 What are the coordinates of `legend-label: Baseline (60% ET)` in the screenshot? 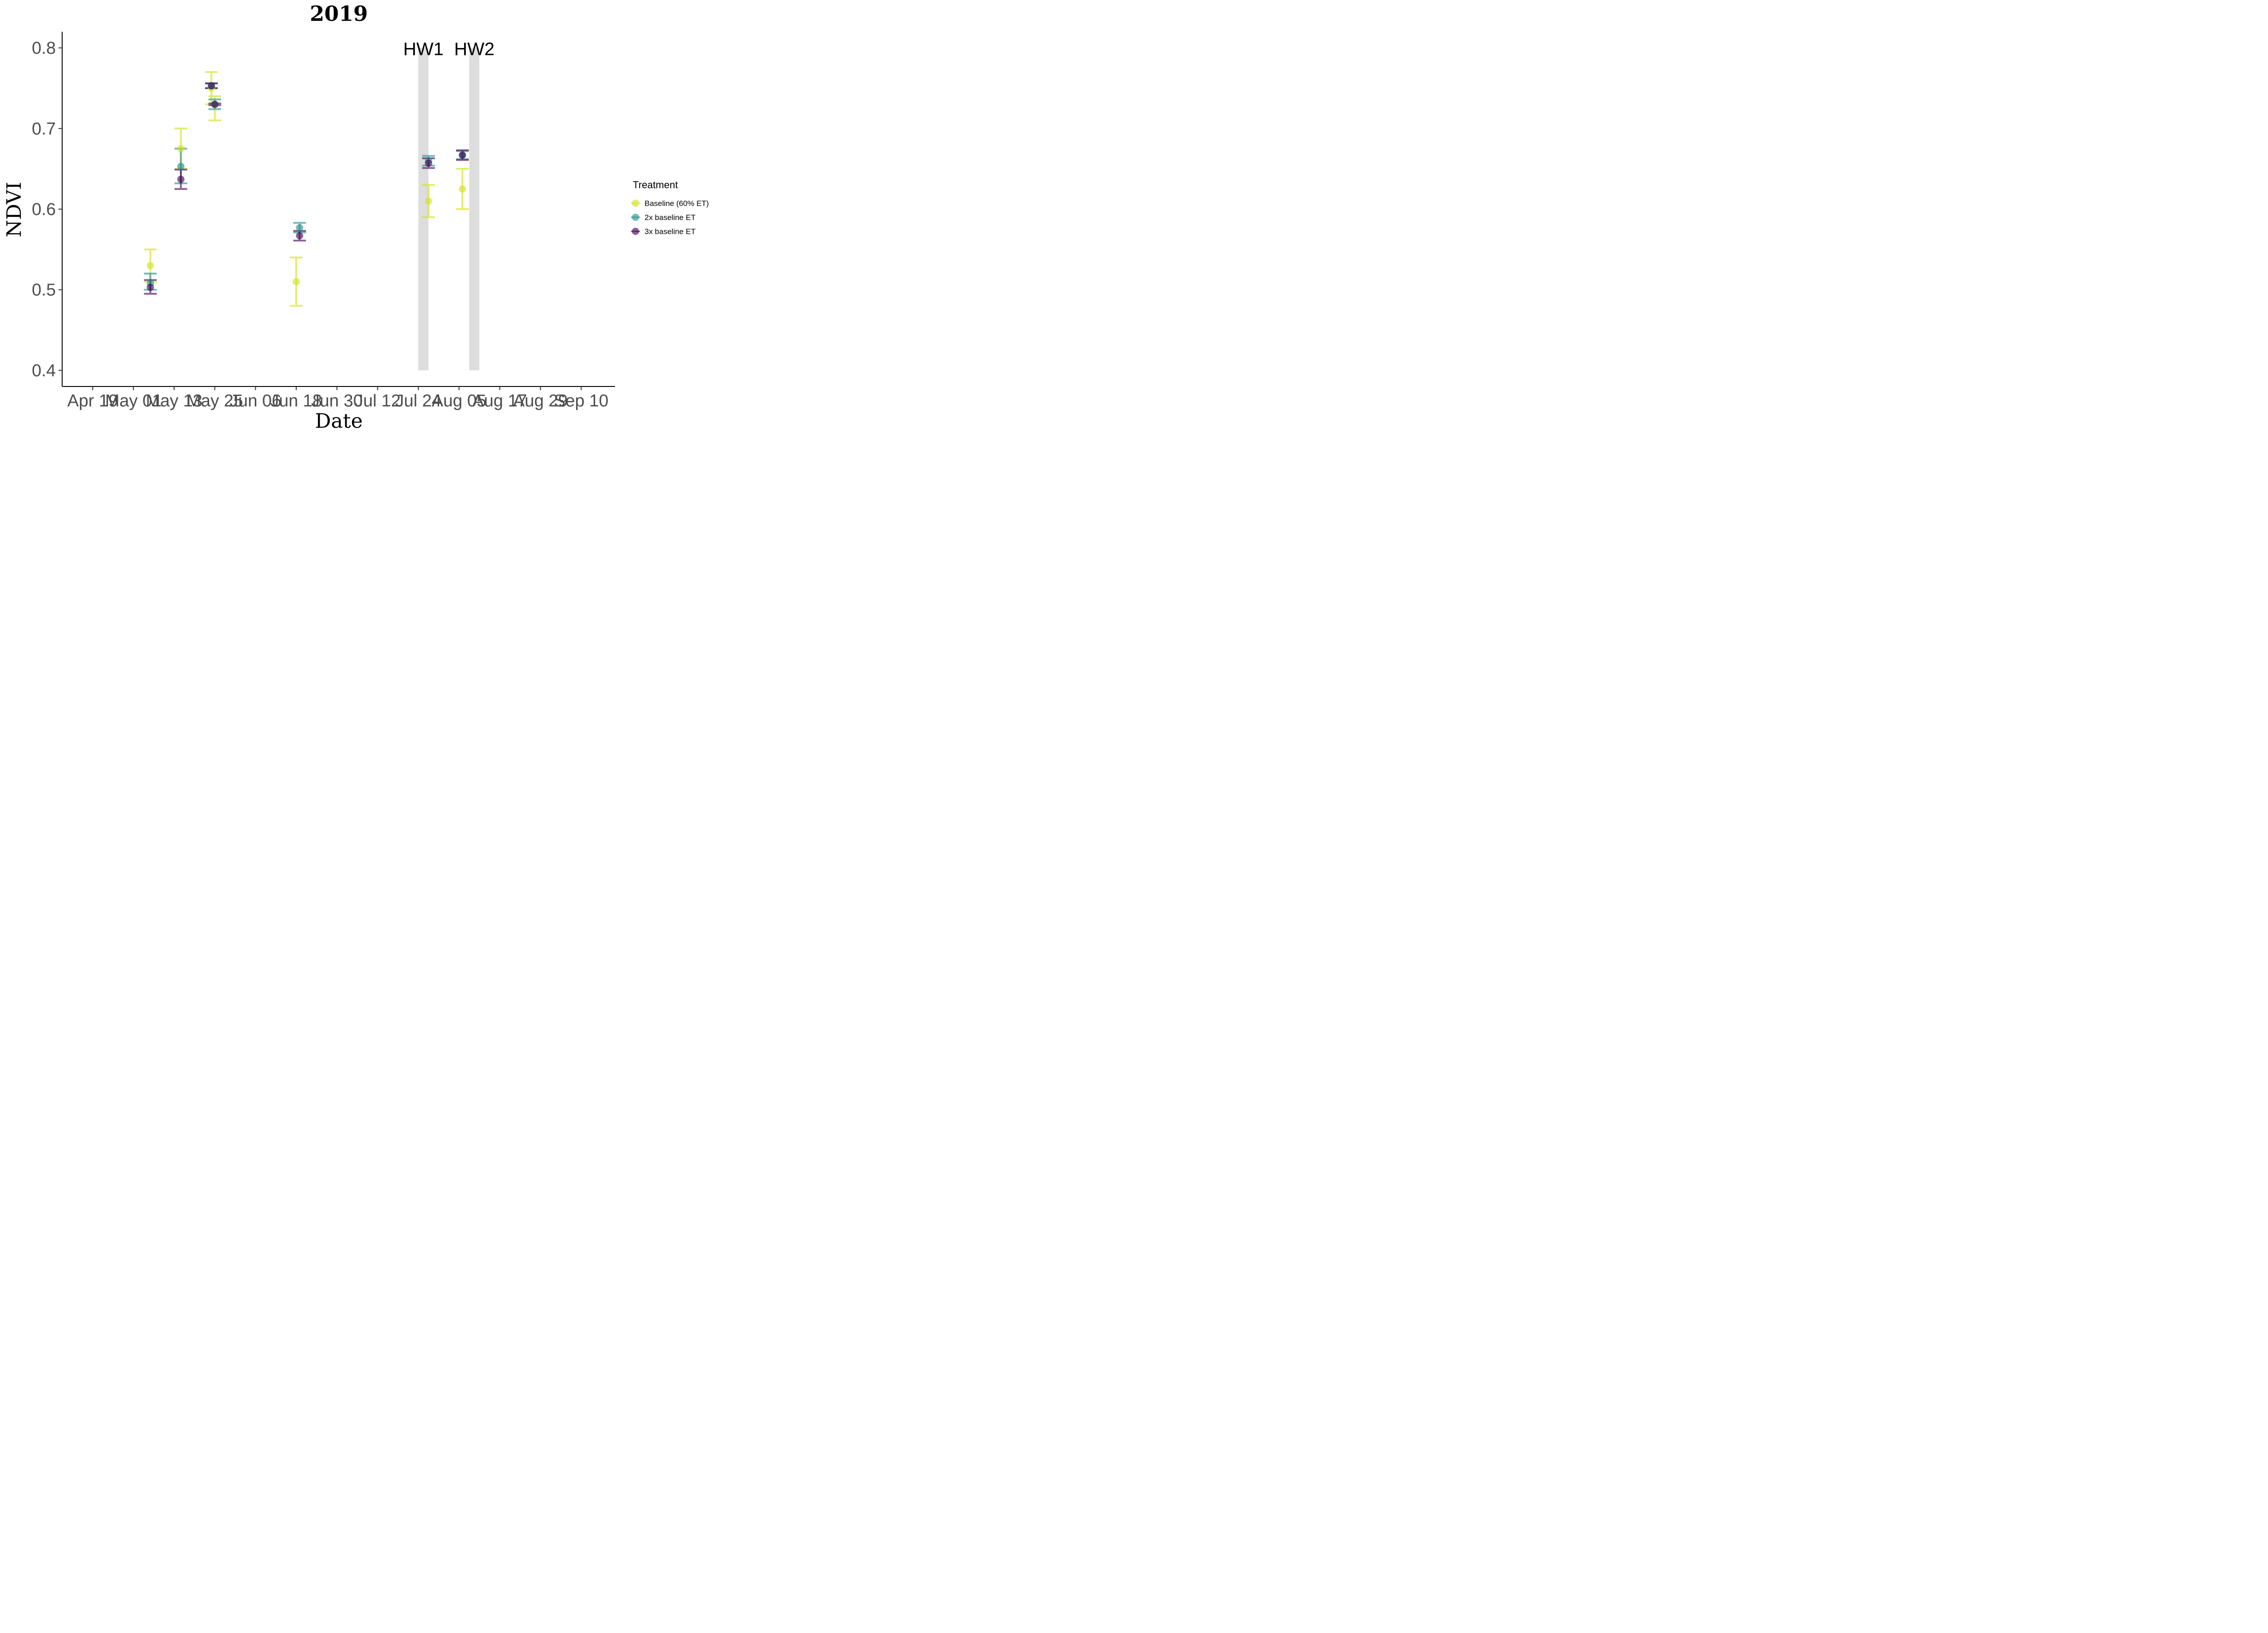 It's located at (677, 203).